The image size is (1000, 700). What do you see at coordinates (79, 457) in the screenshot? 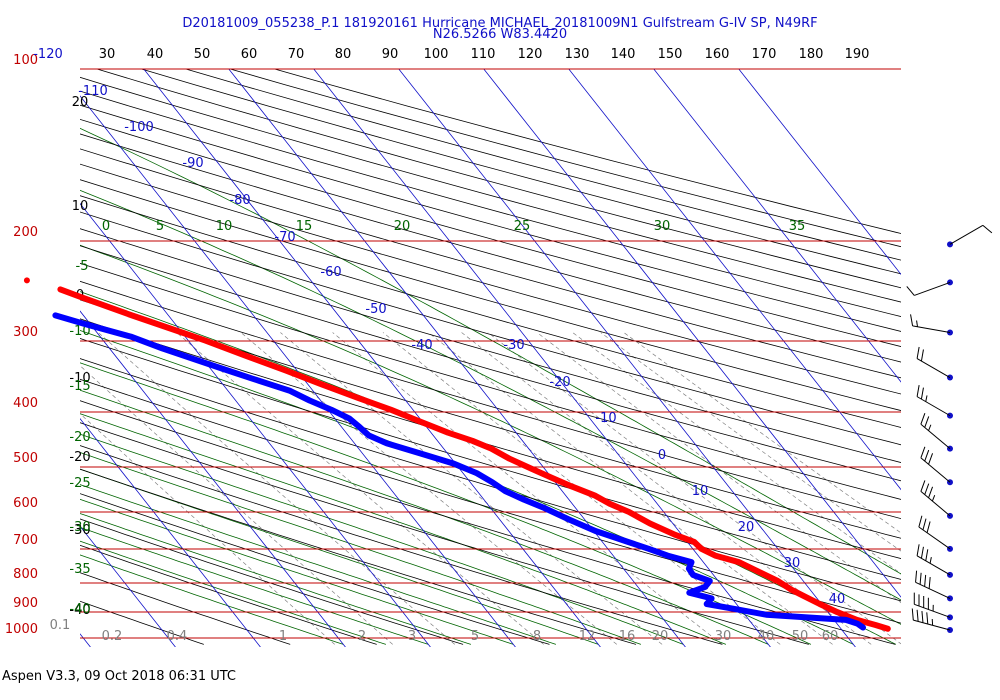
I see `dry-adiabat-label: -20` at bounding box center [79, 457].